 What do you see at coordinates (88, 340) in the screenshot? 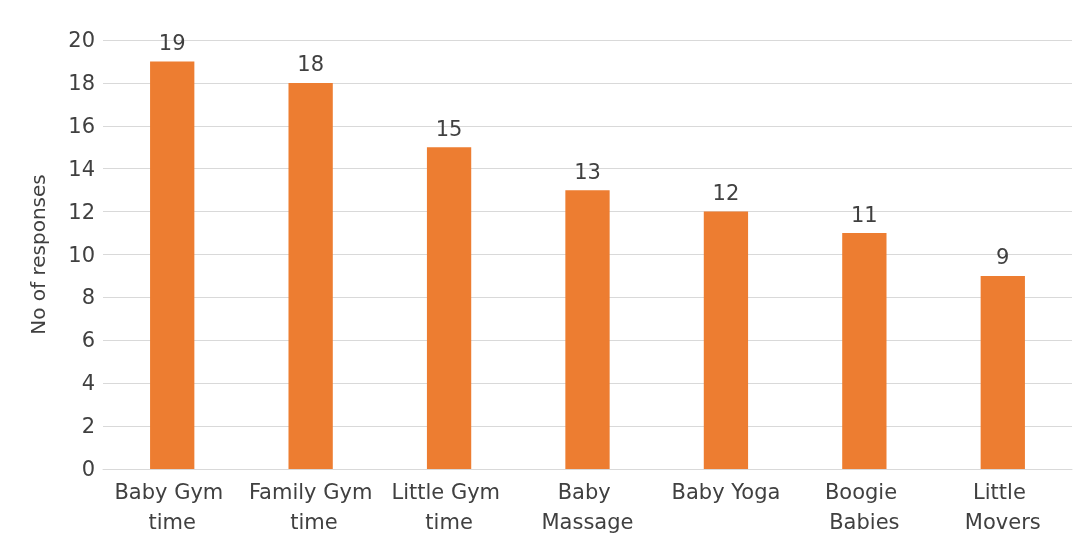
I see `y-tick-label: 6` at bounding box center [88, 340].